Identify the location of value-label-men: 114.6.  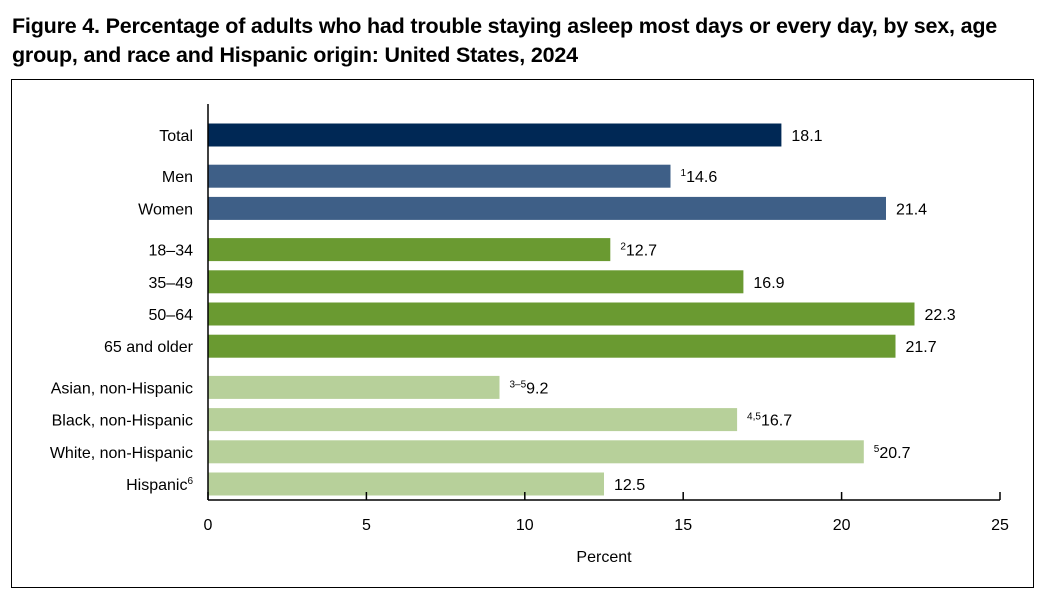
(699, 177).